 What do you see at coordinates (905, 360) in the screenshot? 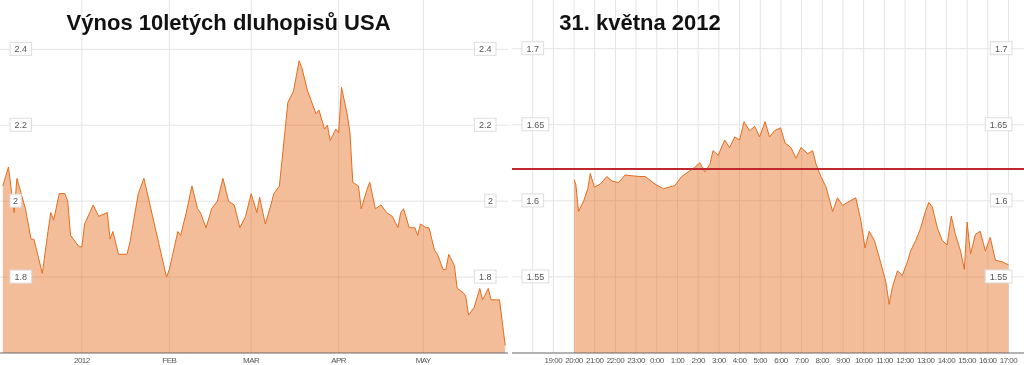
I see `x-tick-label: 12:00` at bounding box center [905, 360].